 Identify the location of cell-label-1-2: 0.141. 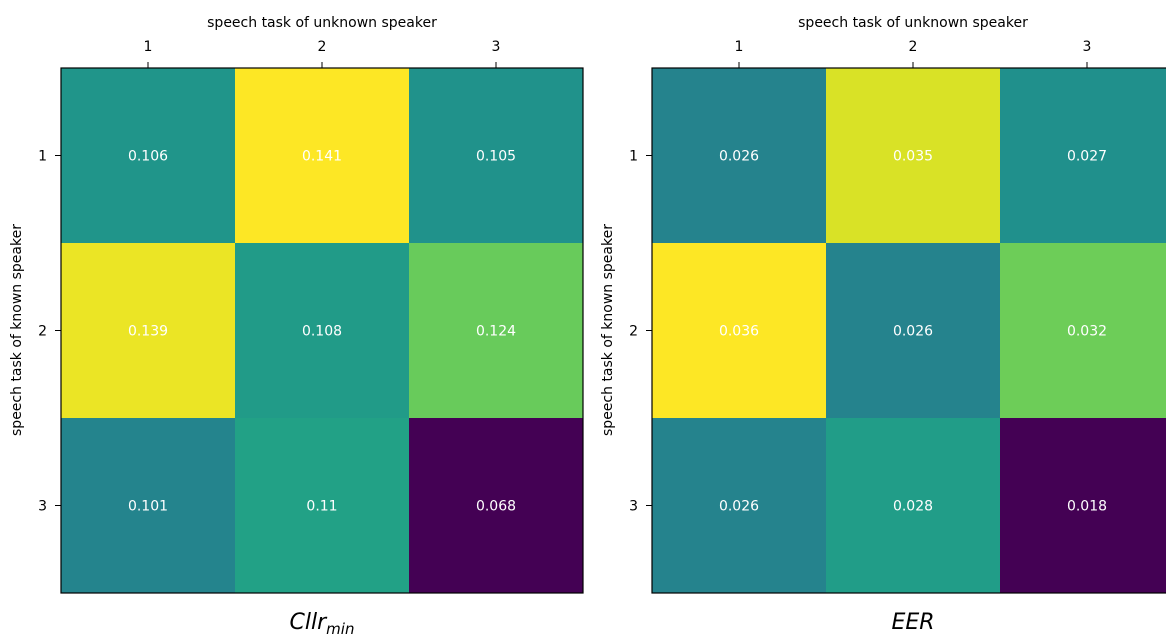
(322, 157).